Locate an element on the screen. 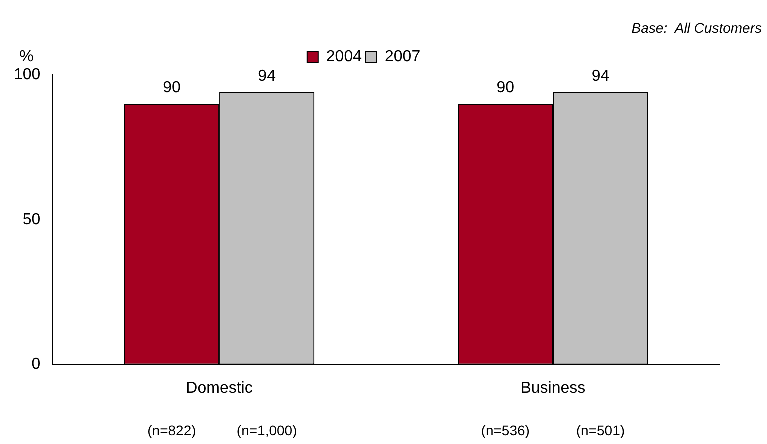 The height and width of the screenshot is (444, 767). y-tick-label: 0 is located at coordinates (36, 365).